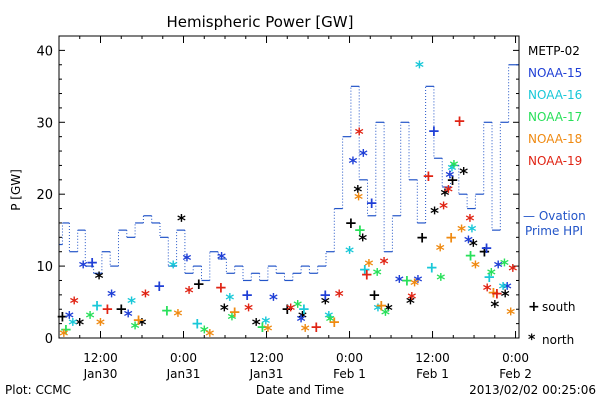 The width and height of the screenshot is (600, 404). I want to click on legend-ovation-label: Prime HPI, so click(554, 231).